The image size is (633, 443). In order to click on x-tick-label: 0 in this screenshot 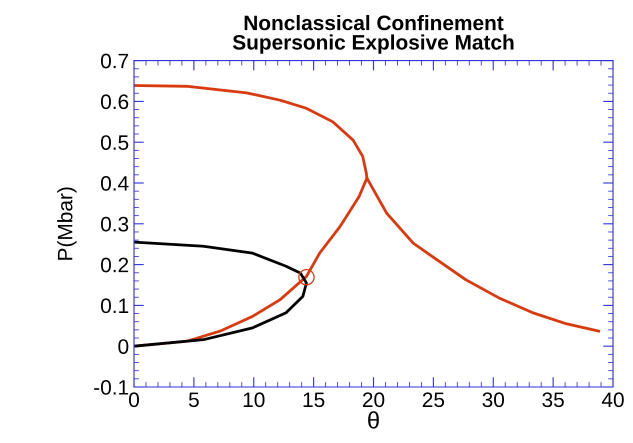, I will do `click(134, 400)`.